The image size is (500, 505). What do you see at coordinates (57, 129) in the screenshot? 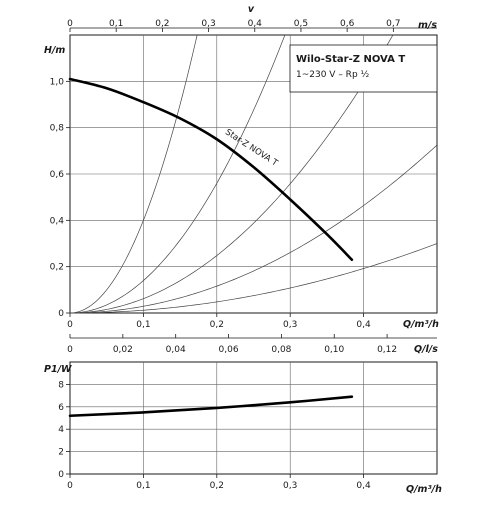
I see `main-y-tick-label: 0,8` at bounding box center [57, 129].